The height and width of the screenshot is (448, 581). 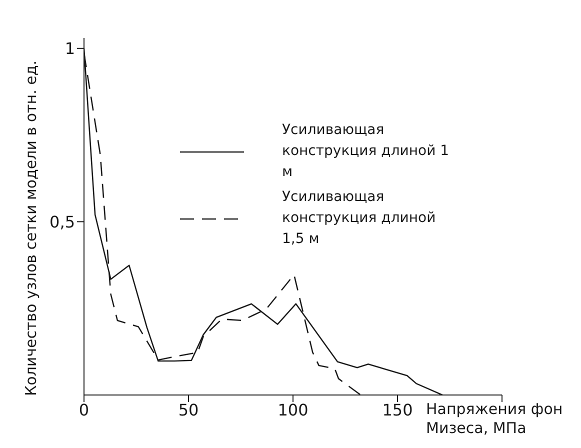 I want to click on x-tick-label: 100, so click(x=293, y=410).